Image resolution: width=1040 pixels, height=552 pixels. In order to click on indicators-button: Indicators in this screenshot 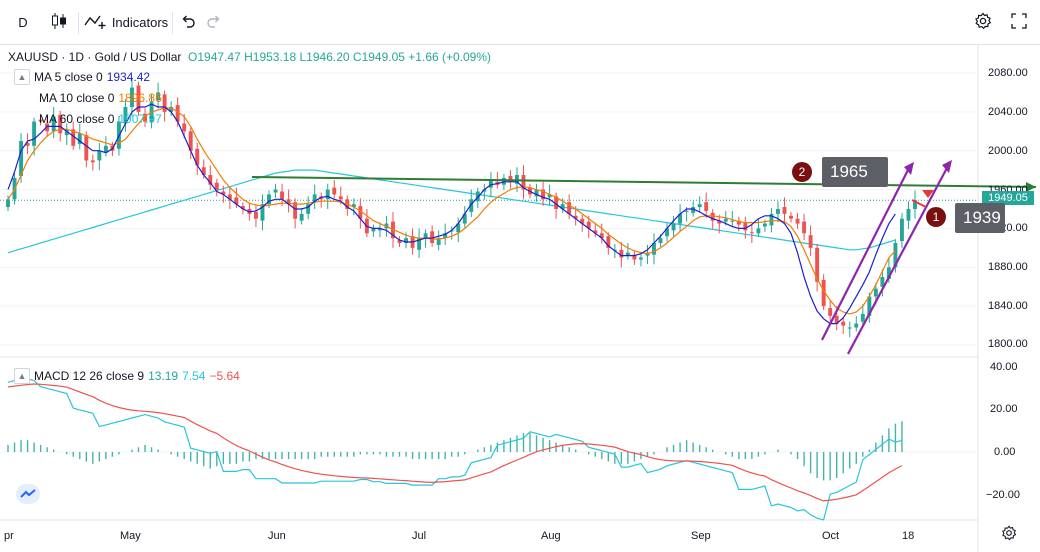, I will do `click(126, 22)`.